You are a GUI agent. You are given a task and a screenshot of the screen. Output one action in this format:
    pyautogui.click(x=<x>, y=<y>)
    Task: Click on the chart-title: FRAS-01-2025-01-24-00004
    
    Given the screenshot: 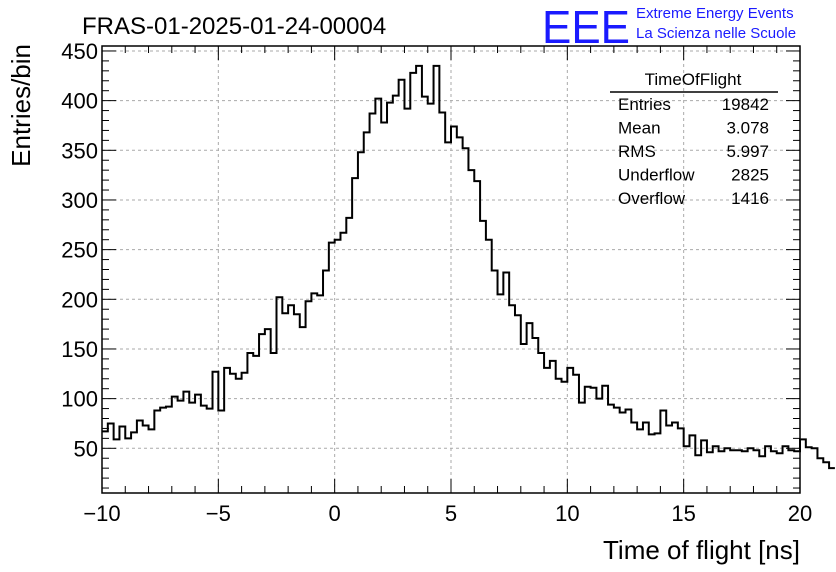 What is the action you would take?
    pyautogui.click(x=234, y=26)
    